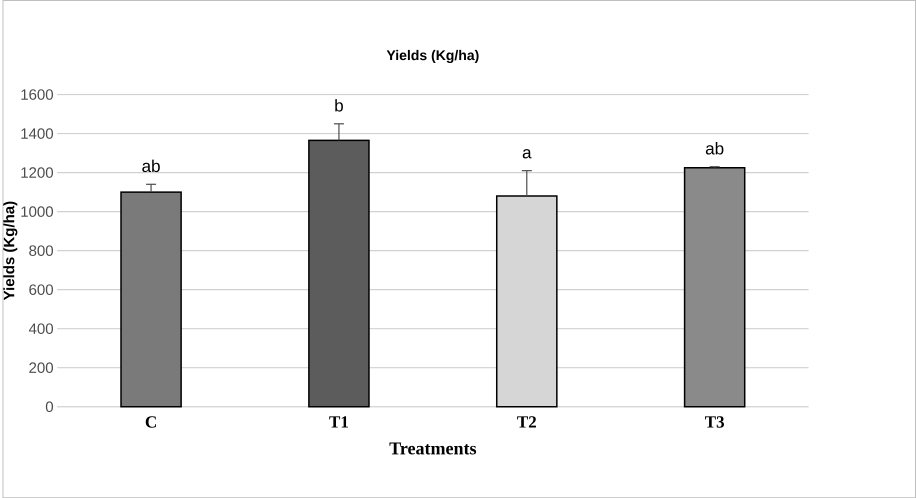  I want to click on annotation: a, so click(527, 153).